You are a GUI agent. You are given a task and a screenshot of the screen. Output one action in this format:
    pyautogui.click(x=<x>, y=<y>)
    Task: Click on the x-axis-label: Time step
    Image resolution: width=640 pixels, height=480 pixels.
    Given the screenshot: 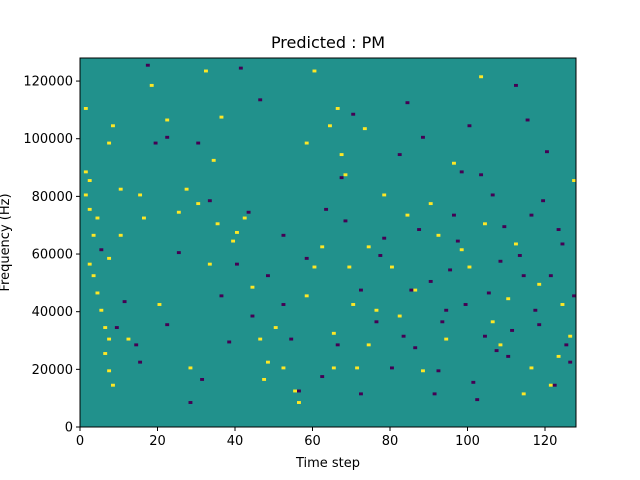 What is the action you would take?
    pyautogui.click(x=327, y=463)
    